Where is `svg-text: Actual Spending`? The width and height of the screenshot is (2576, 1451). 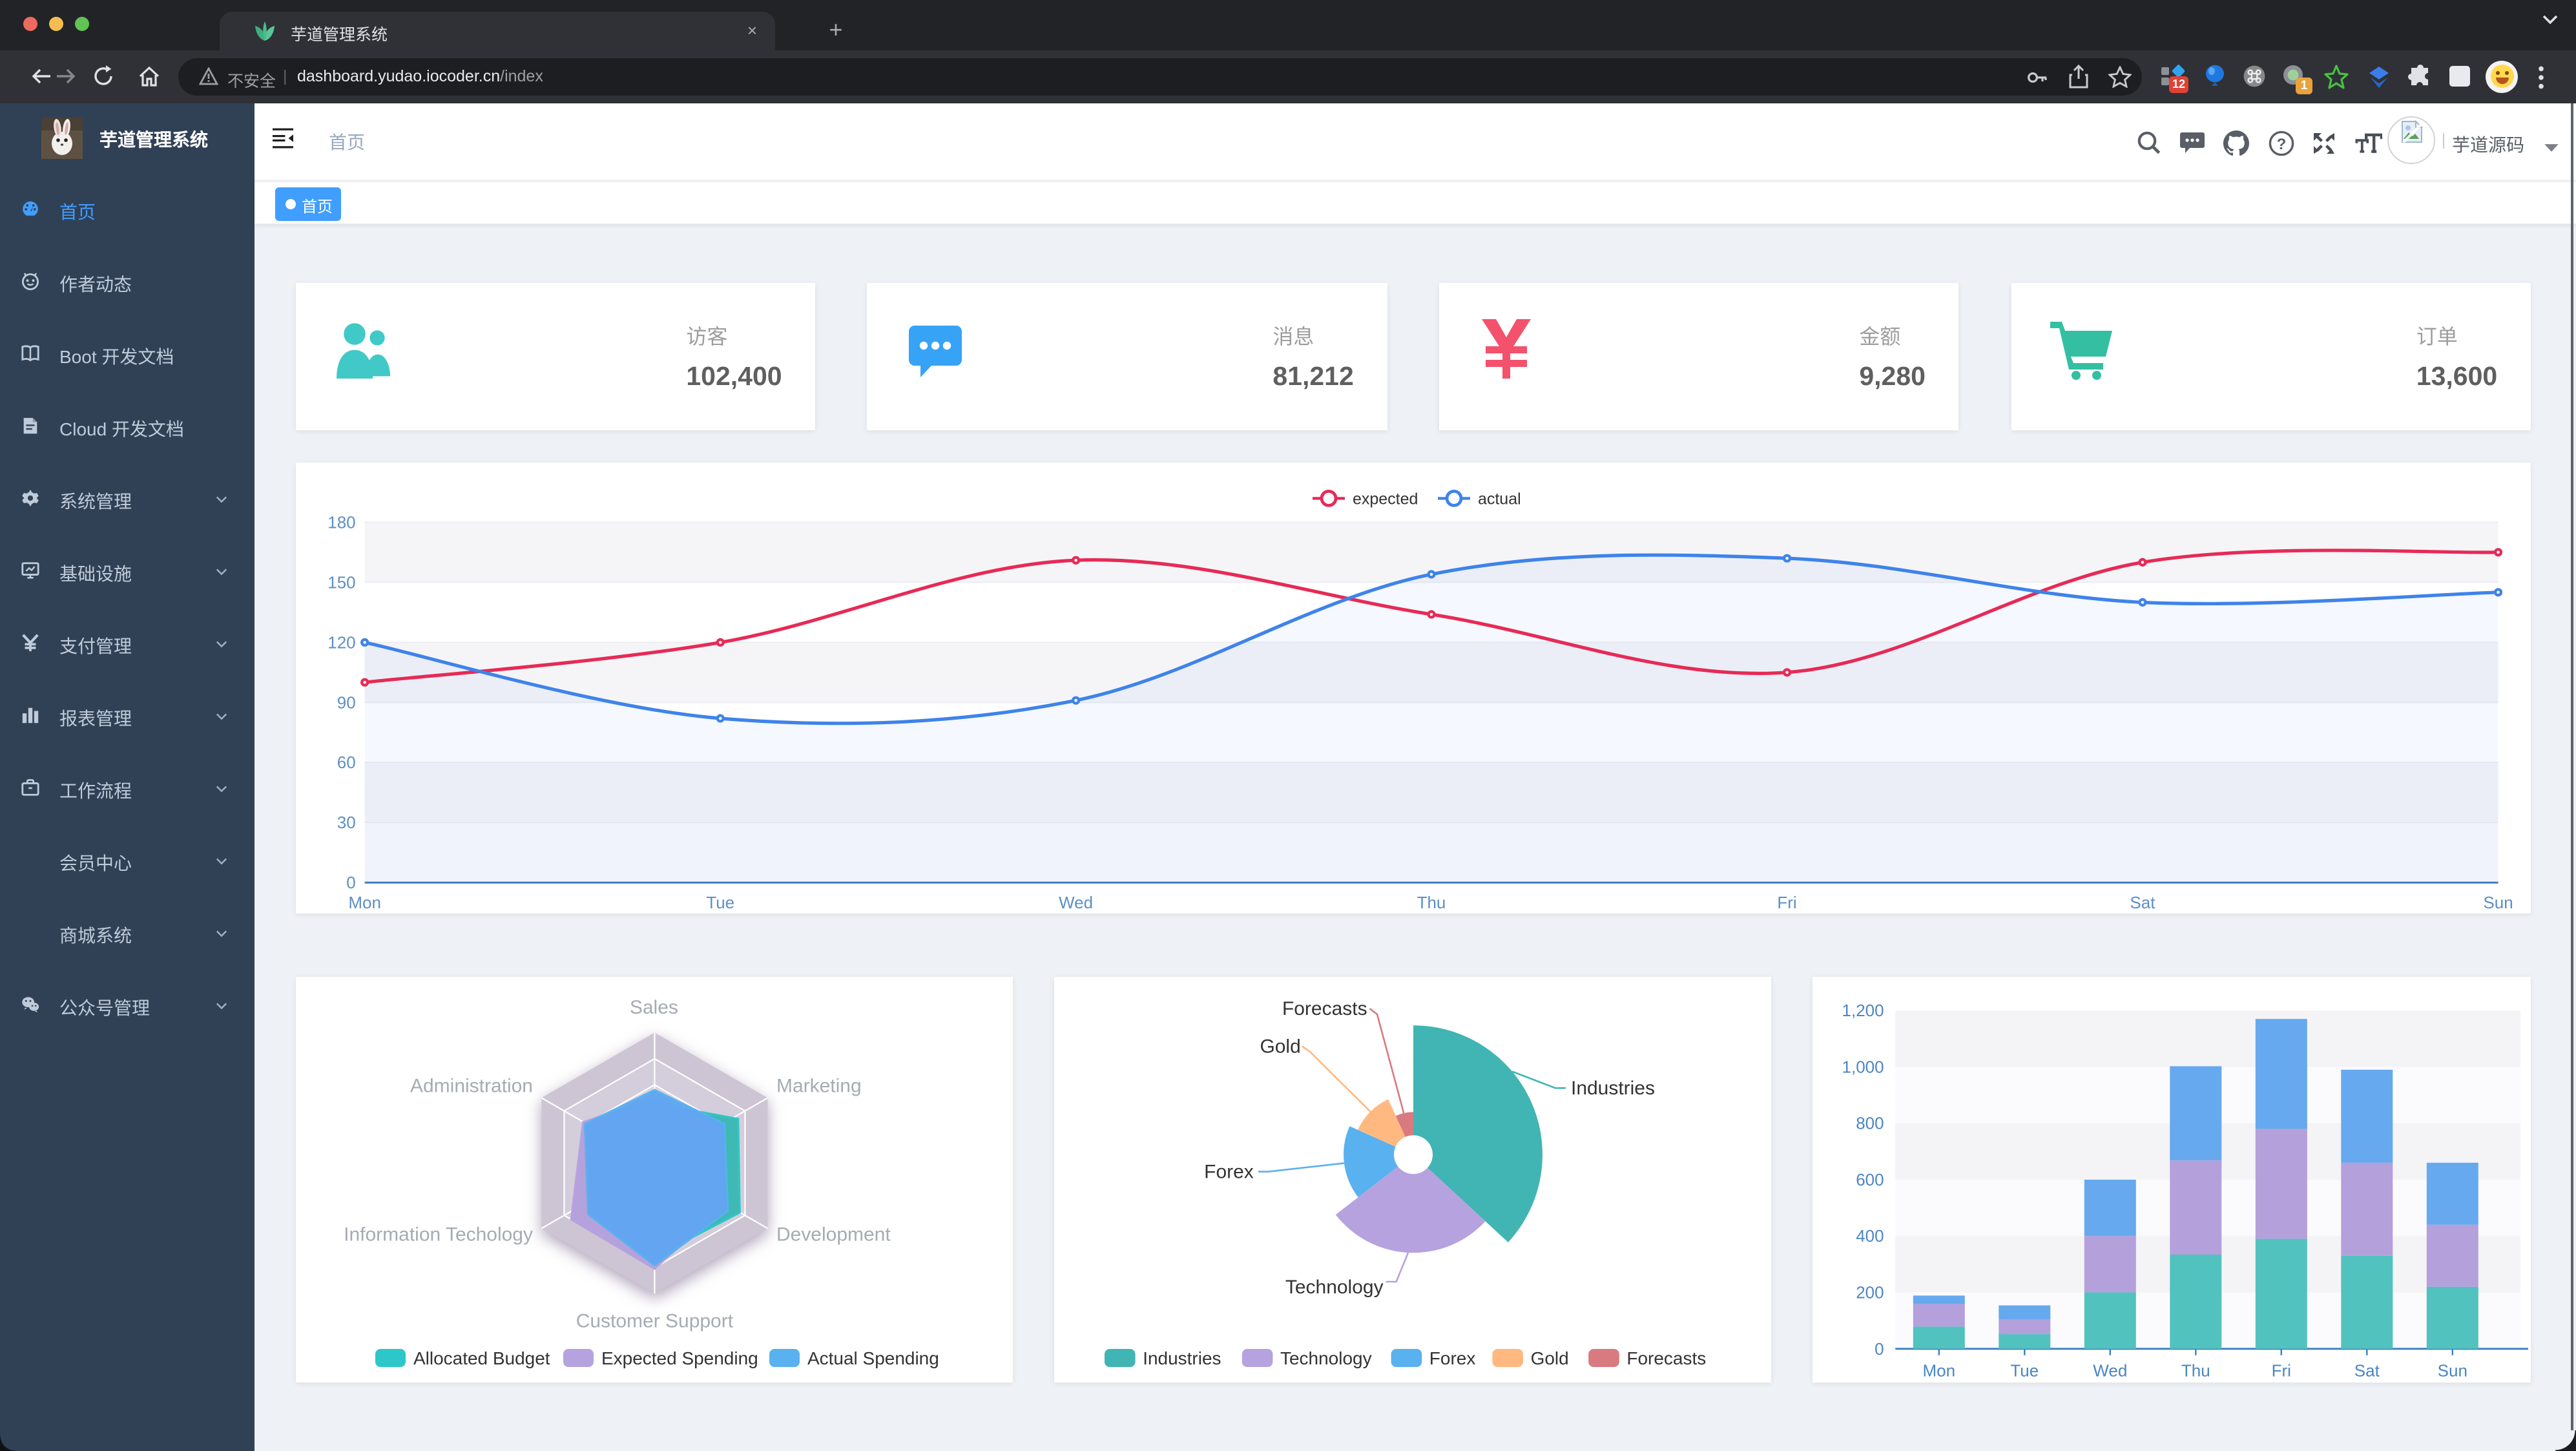 svg-text: Actual Spending is located at coordinates (873, 1358).